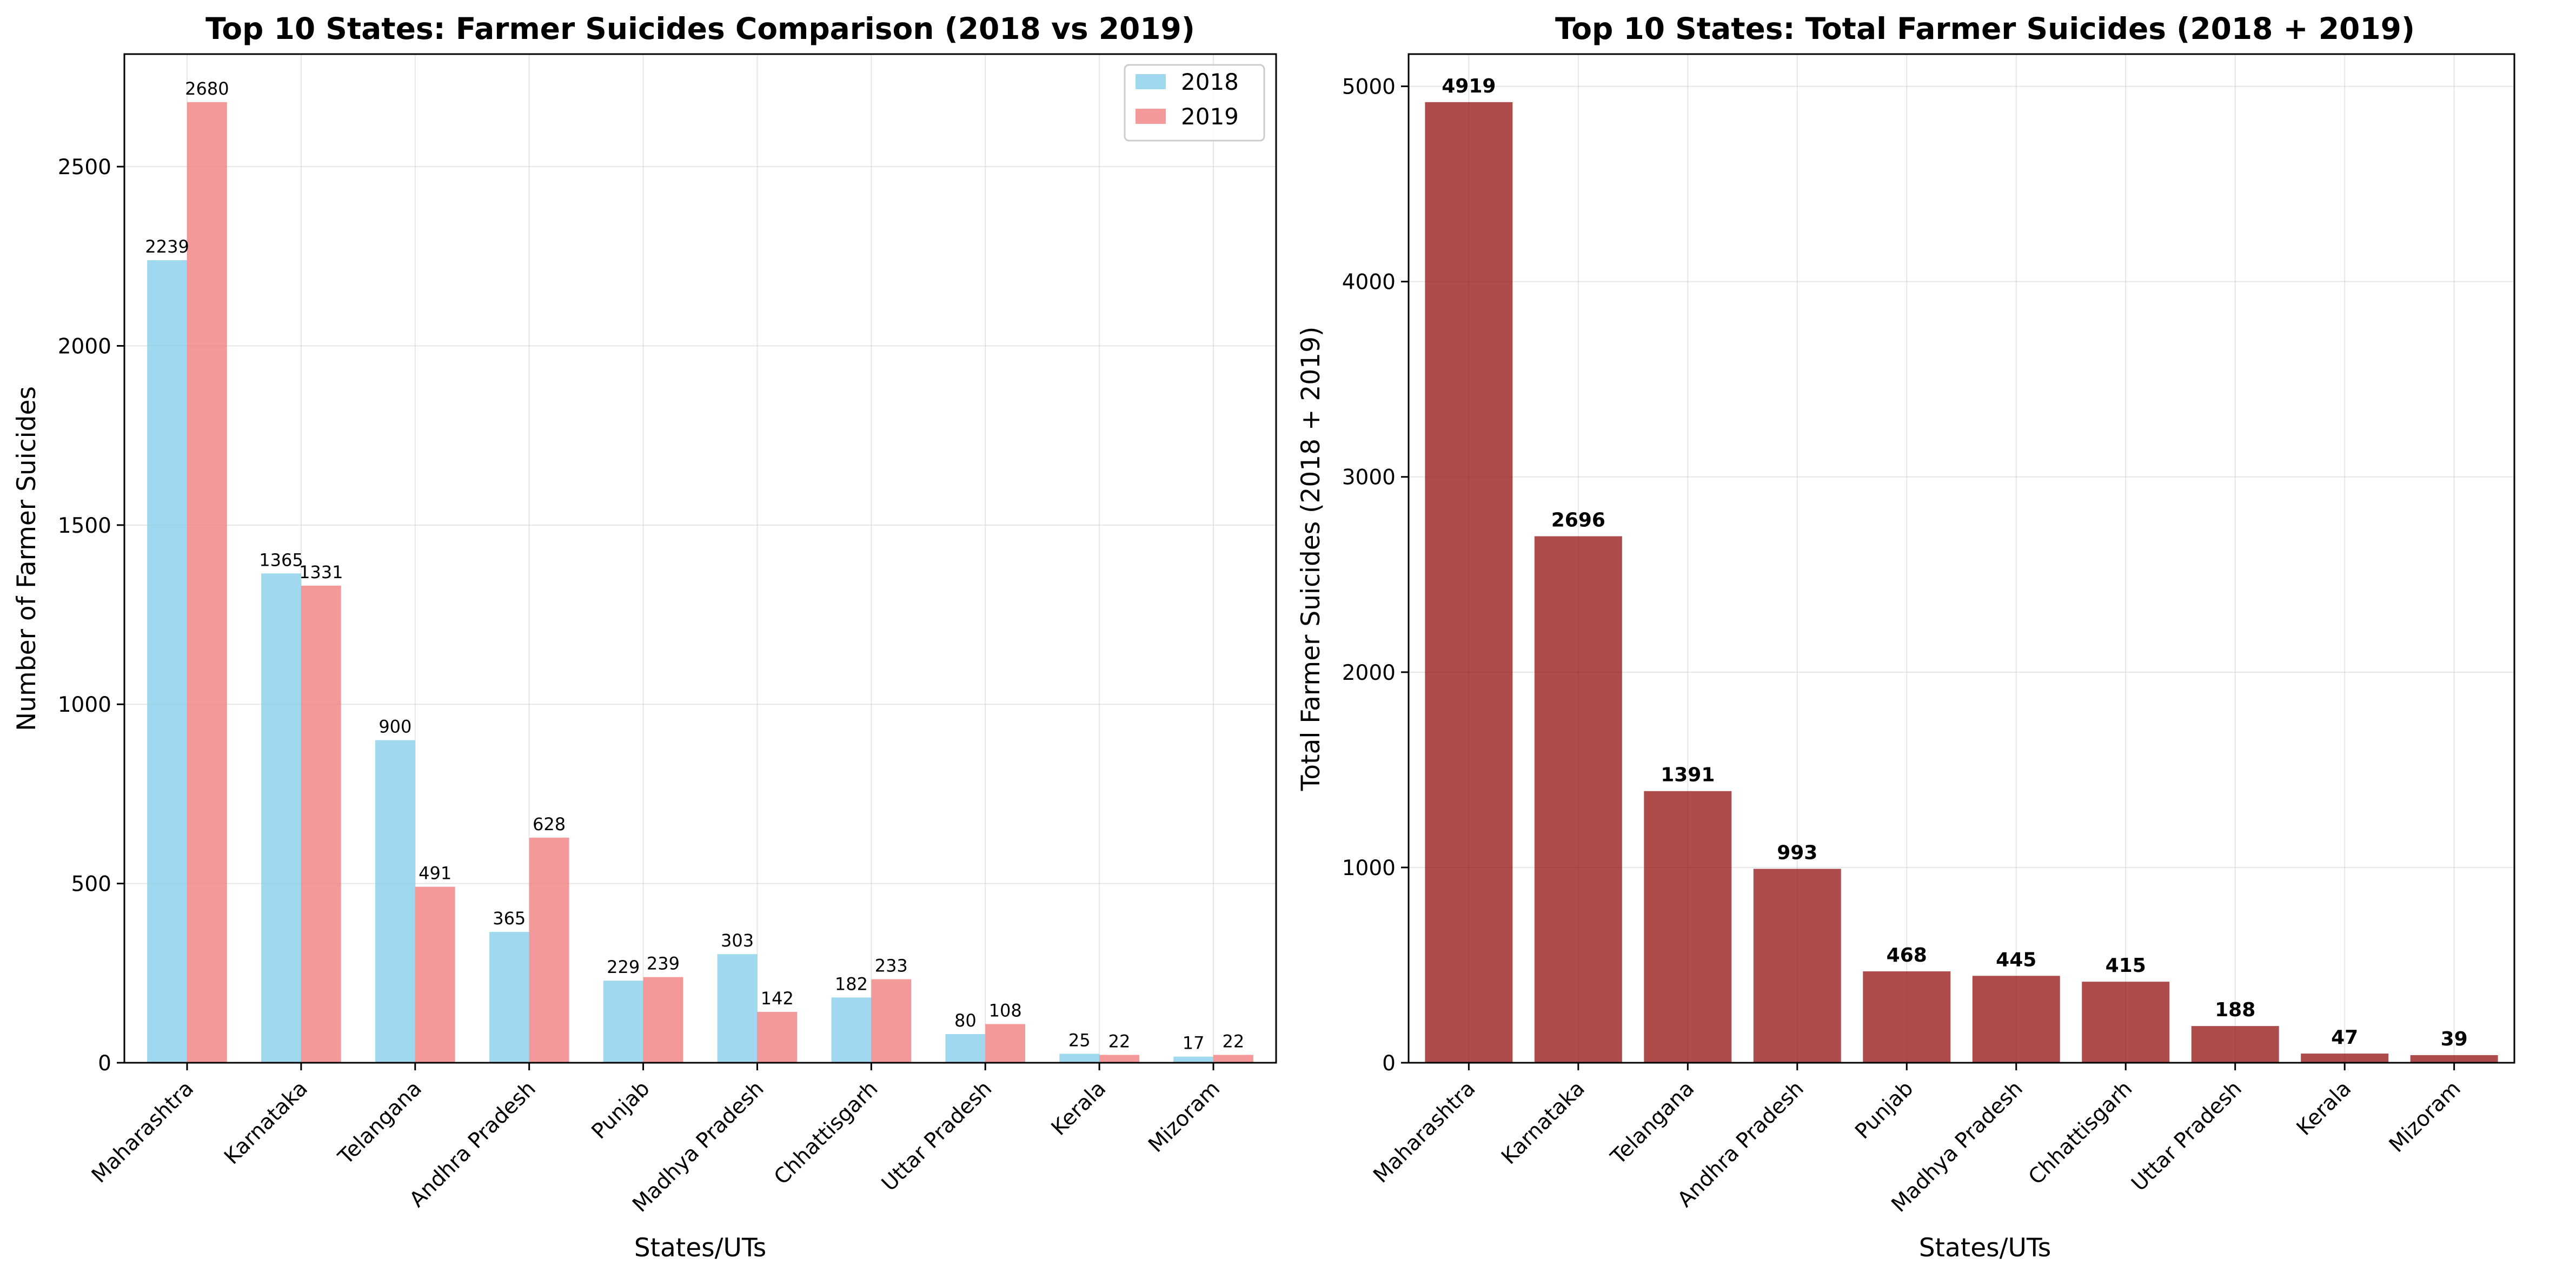  What do you see at coordinates (1210, 116) in the screenshot?
I see `legend-label: 2019` at bounding box center [1210, 116].